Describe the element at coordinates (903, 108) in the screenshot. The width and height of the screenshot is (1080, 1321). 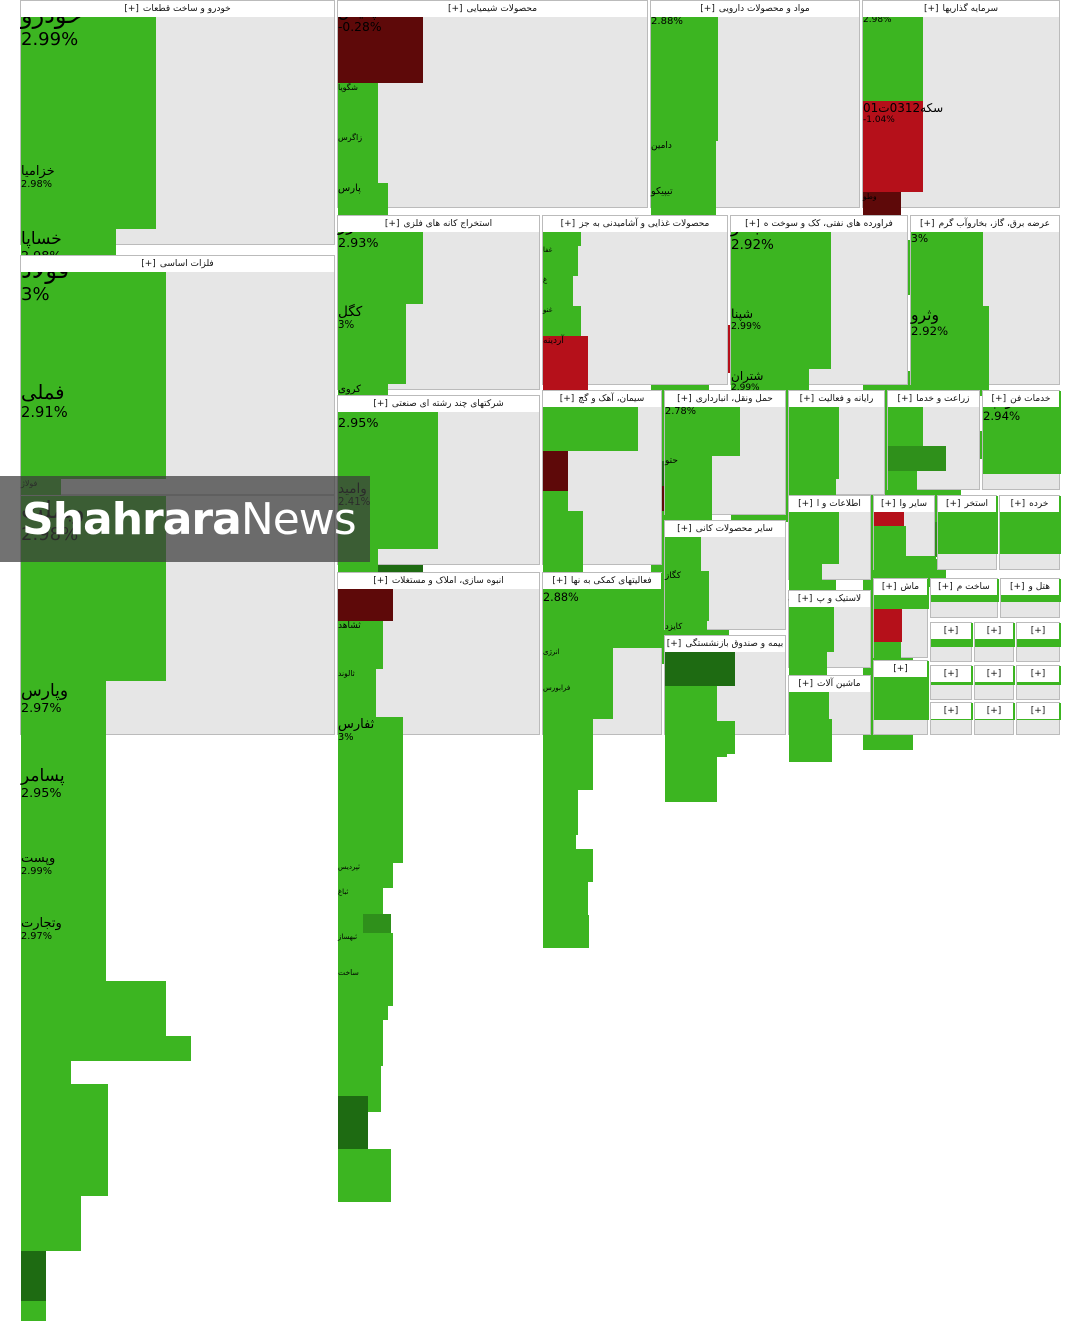
I see `tile-label: سکه0312ت01` at that location.